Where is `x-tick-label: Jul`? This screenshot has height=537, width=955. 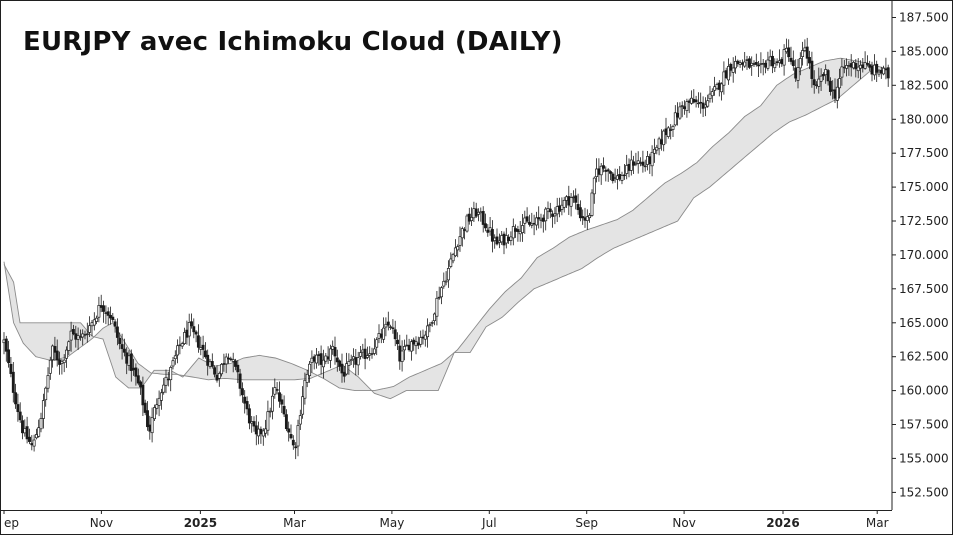
x-tick-label: Jul is located at coordinates (488, 523).